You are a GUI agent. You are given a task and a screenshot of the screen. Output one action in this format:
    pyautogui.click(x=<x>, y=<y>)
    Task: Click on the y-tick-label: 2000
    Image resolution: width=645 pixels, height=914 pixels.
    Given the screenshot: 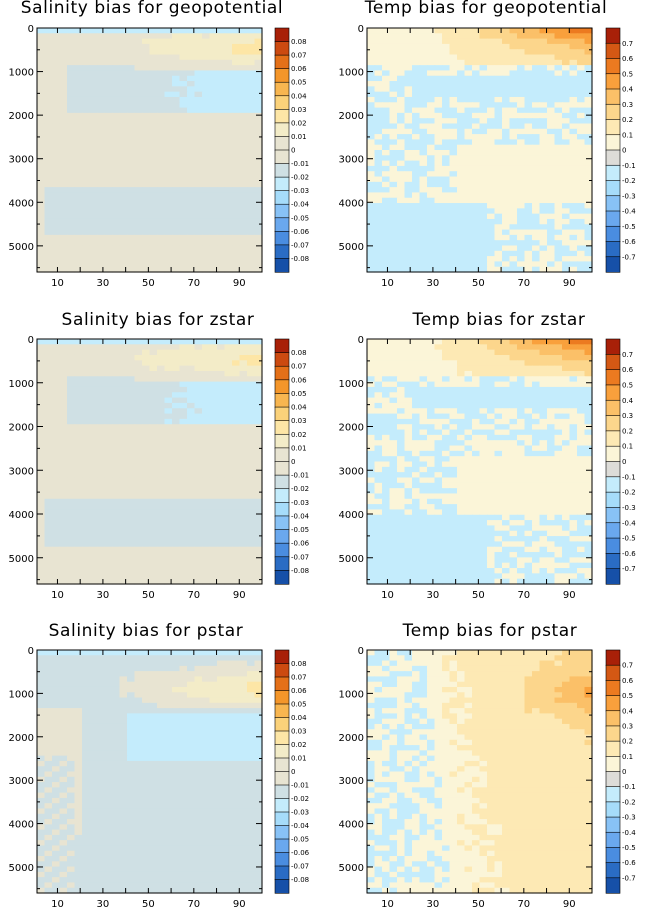 What is the action you would take?
    pyautogui.click(x=21, y=428)
    